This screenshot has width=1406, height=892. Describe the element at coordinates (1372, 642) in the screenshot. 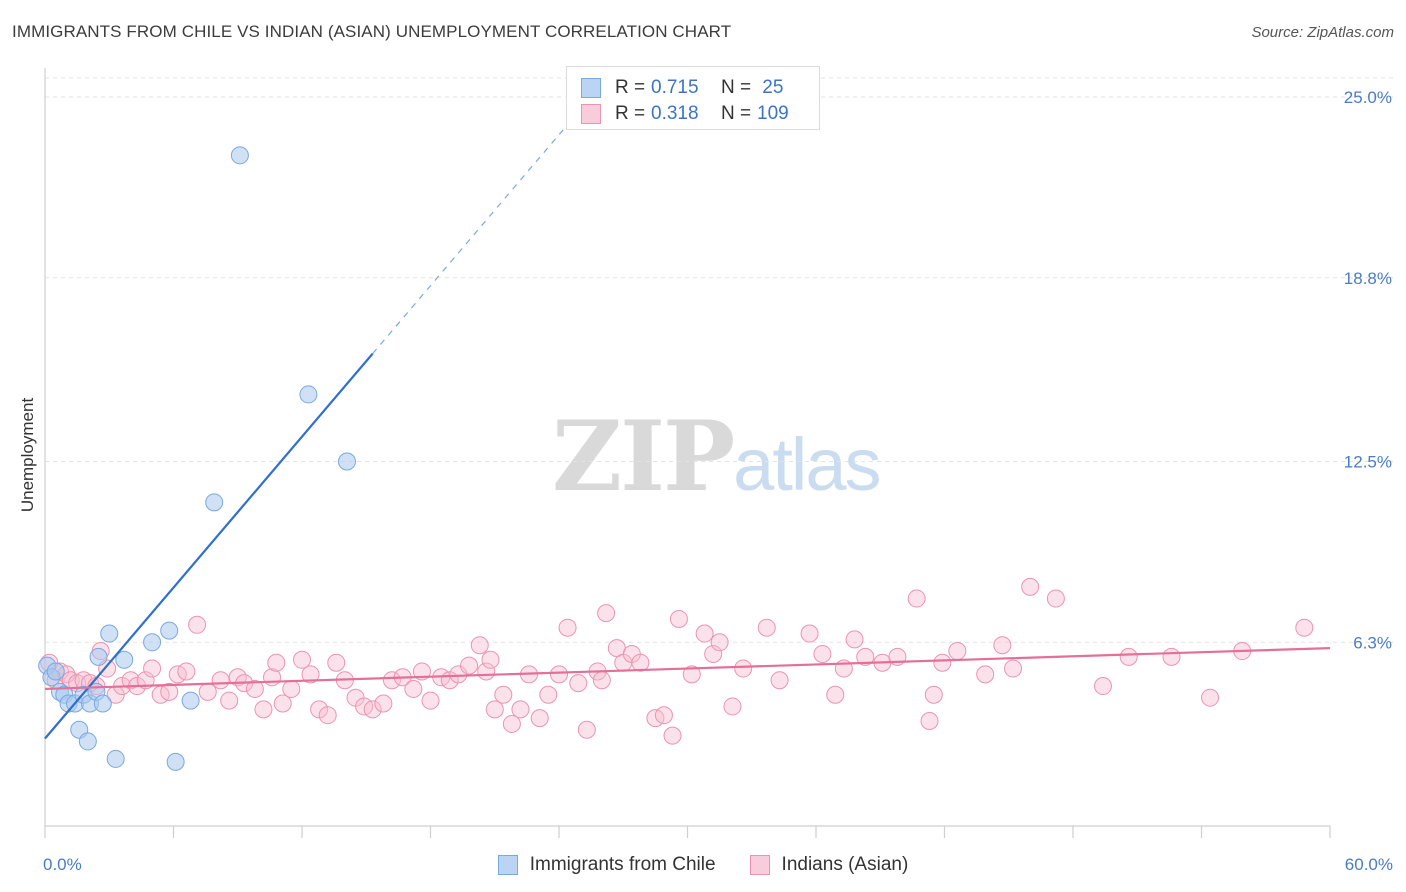

I see `y-tick-label: 6.3%` at that location.